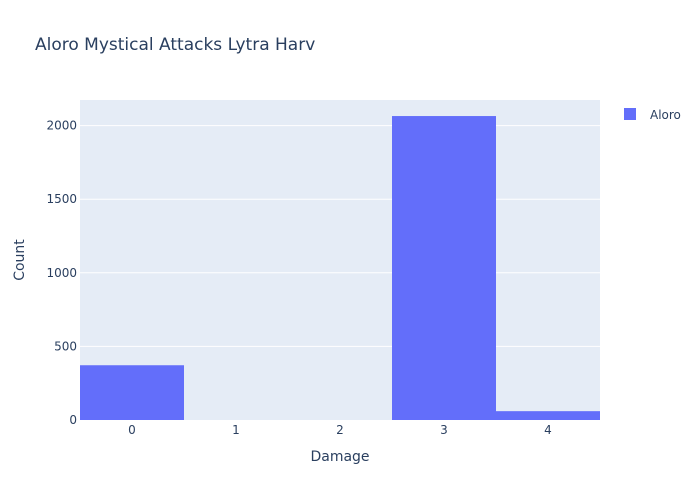  I want to click on y-tick-label: 2000, so click(61, 126).